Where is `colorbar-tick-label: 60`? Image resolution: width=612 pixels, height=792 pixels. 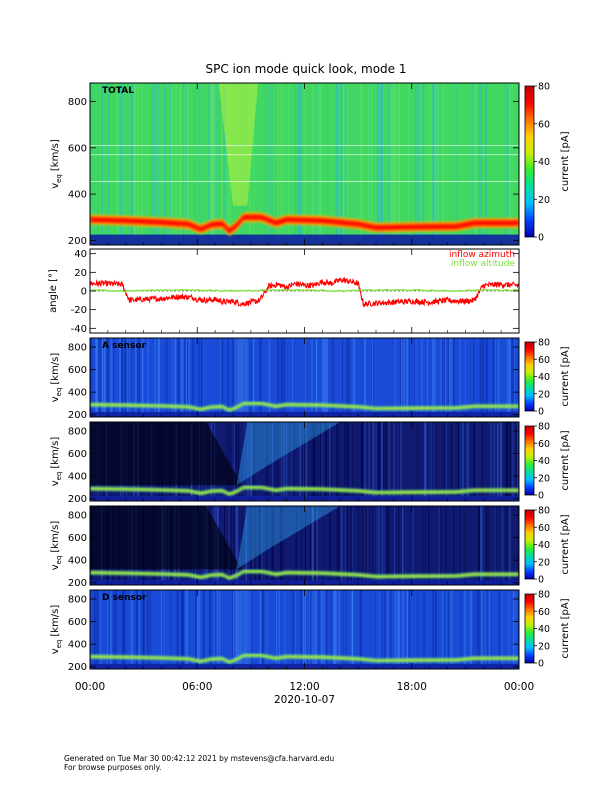
colorbar-tick-label: 60 is located at coordinates (544, 124).